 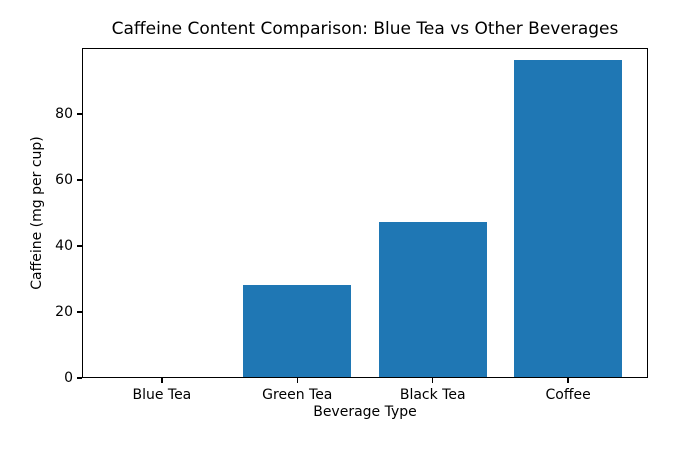 I want to click on y-tick-label: 20, so click(x=64, y=312).